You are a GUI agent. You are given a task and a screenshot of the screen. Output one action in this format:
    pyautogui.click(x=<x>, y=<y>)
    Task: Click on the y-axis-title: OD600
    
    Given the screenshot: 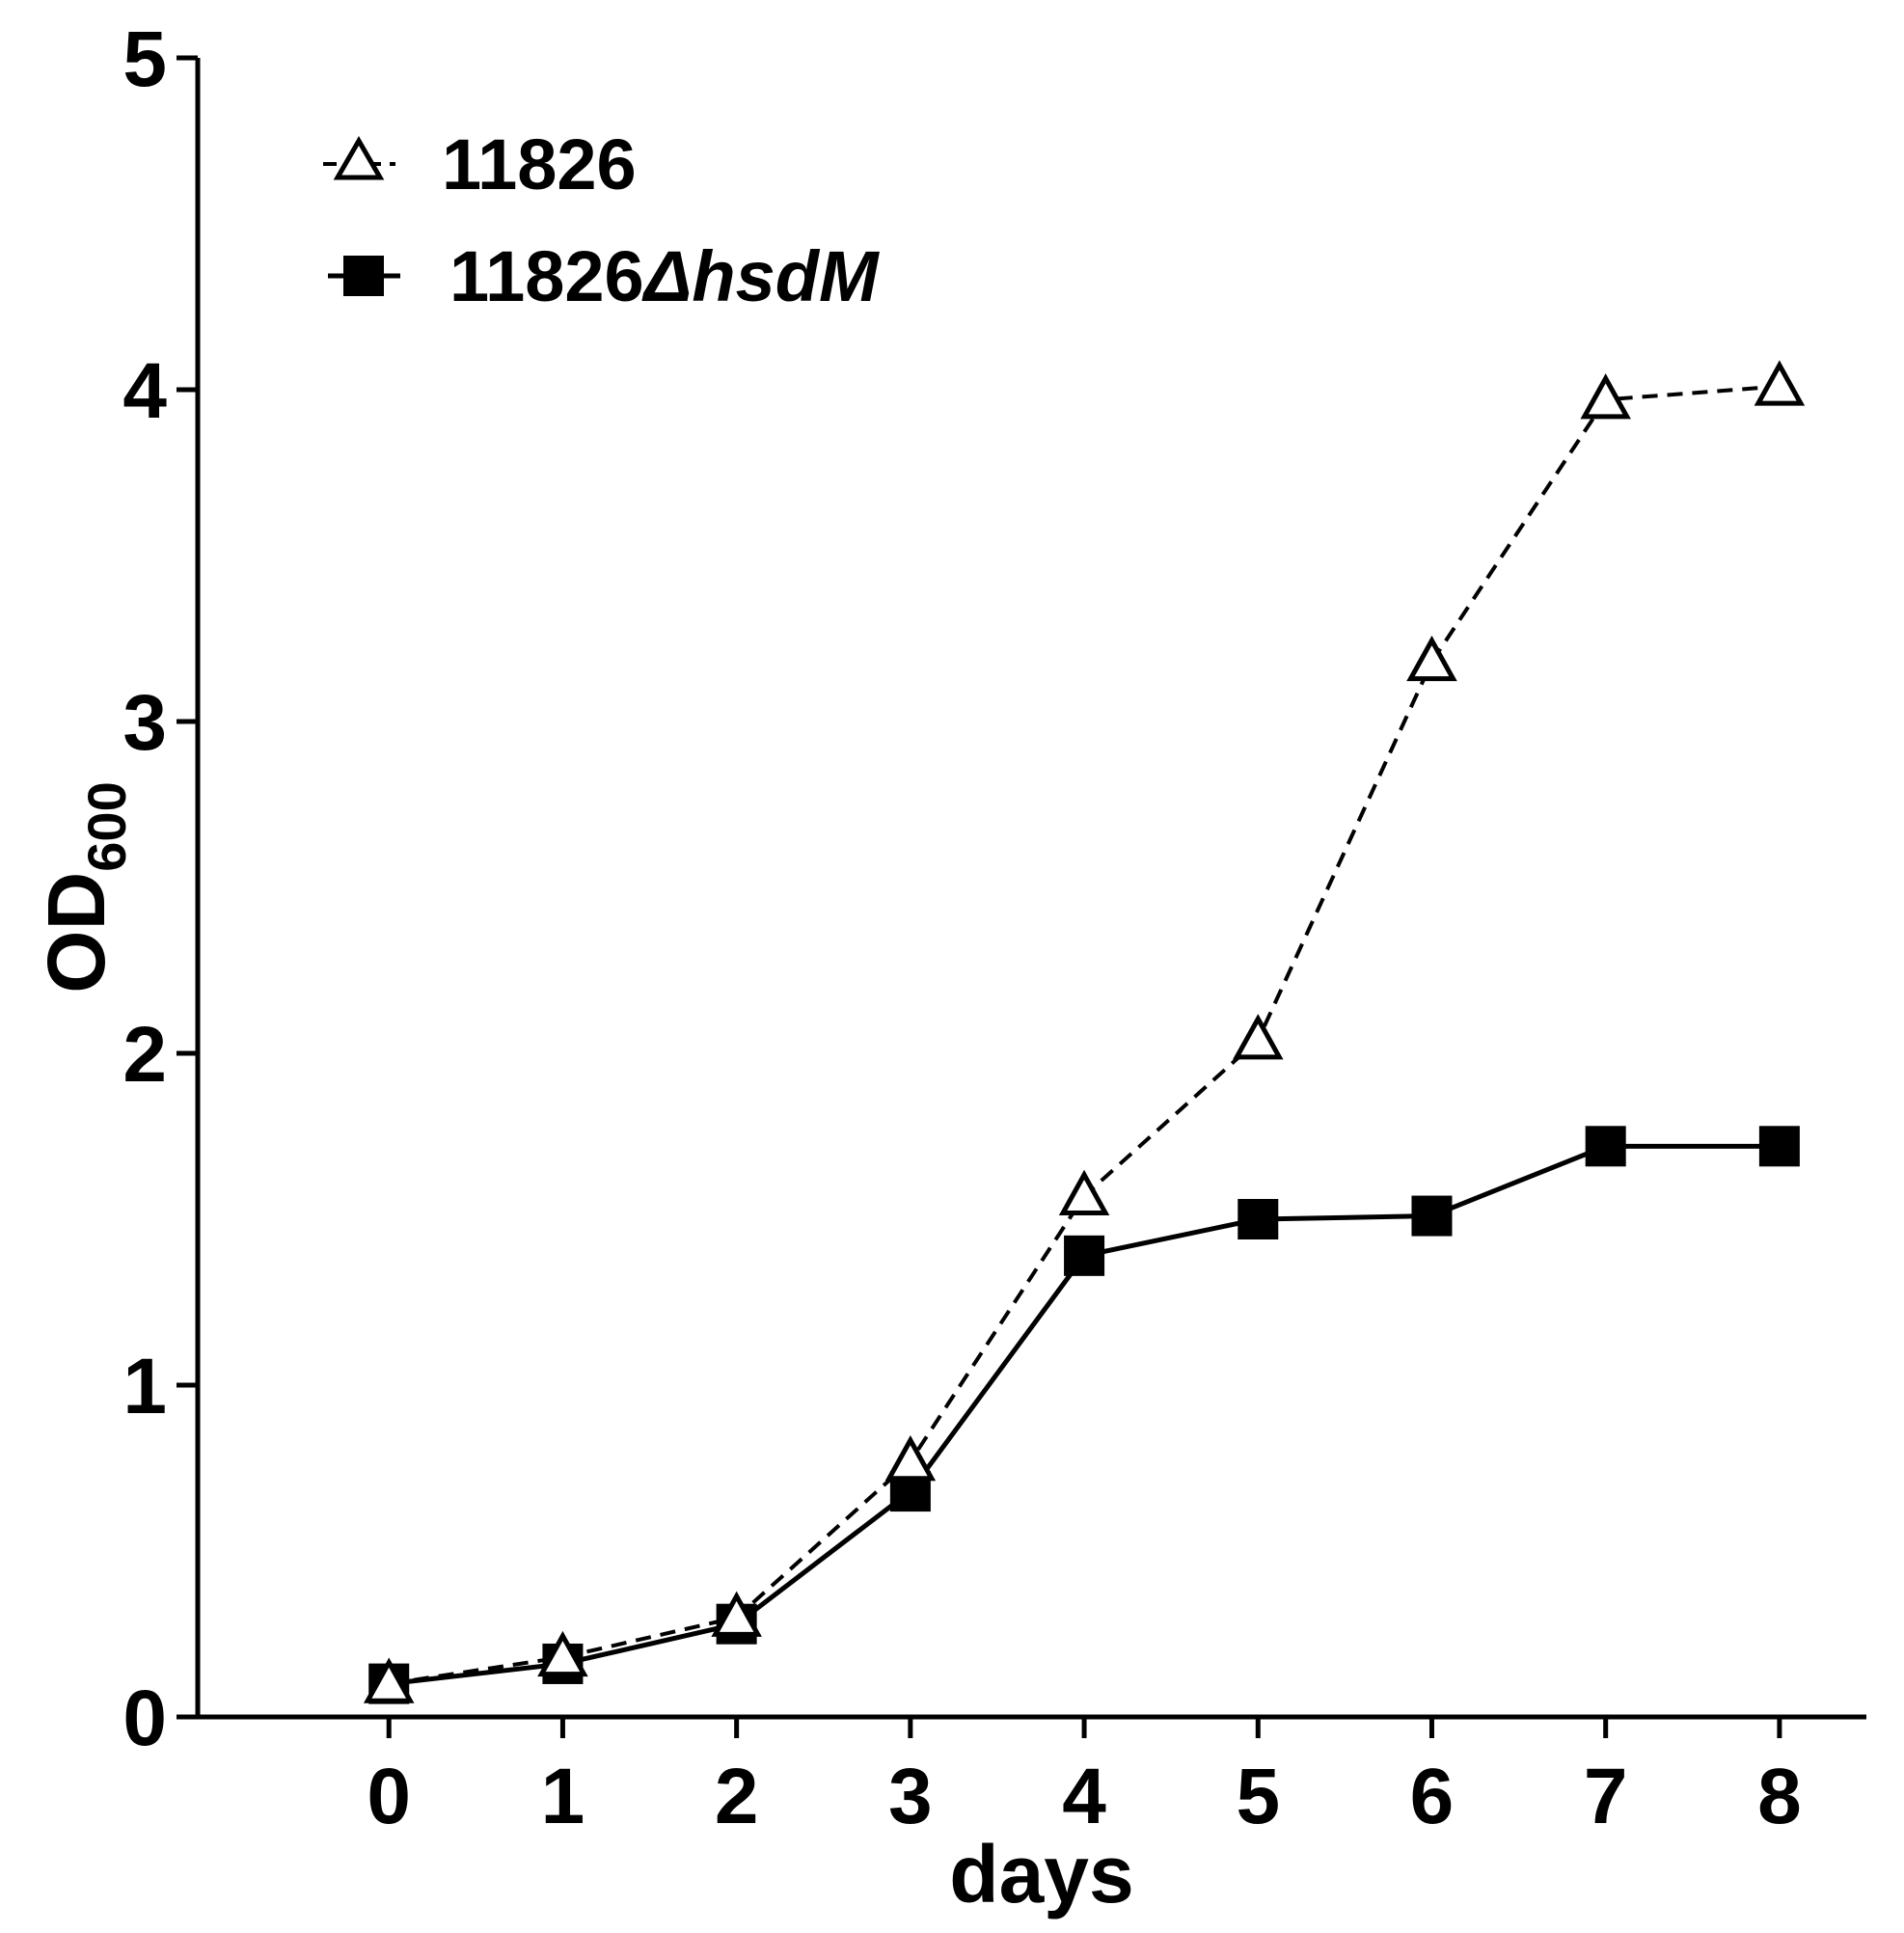 What is the action you would take?
    pyautogui.click(x=84, y=887)
    